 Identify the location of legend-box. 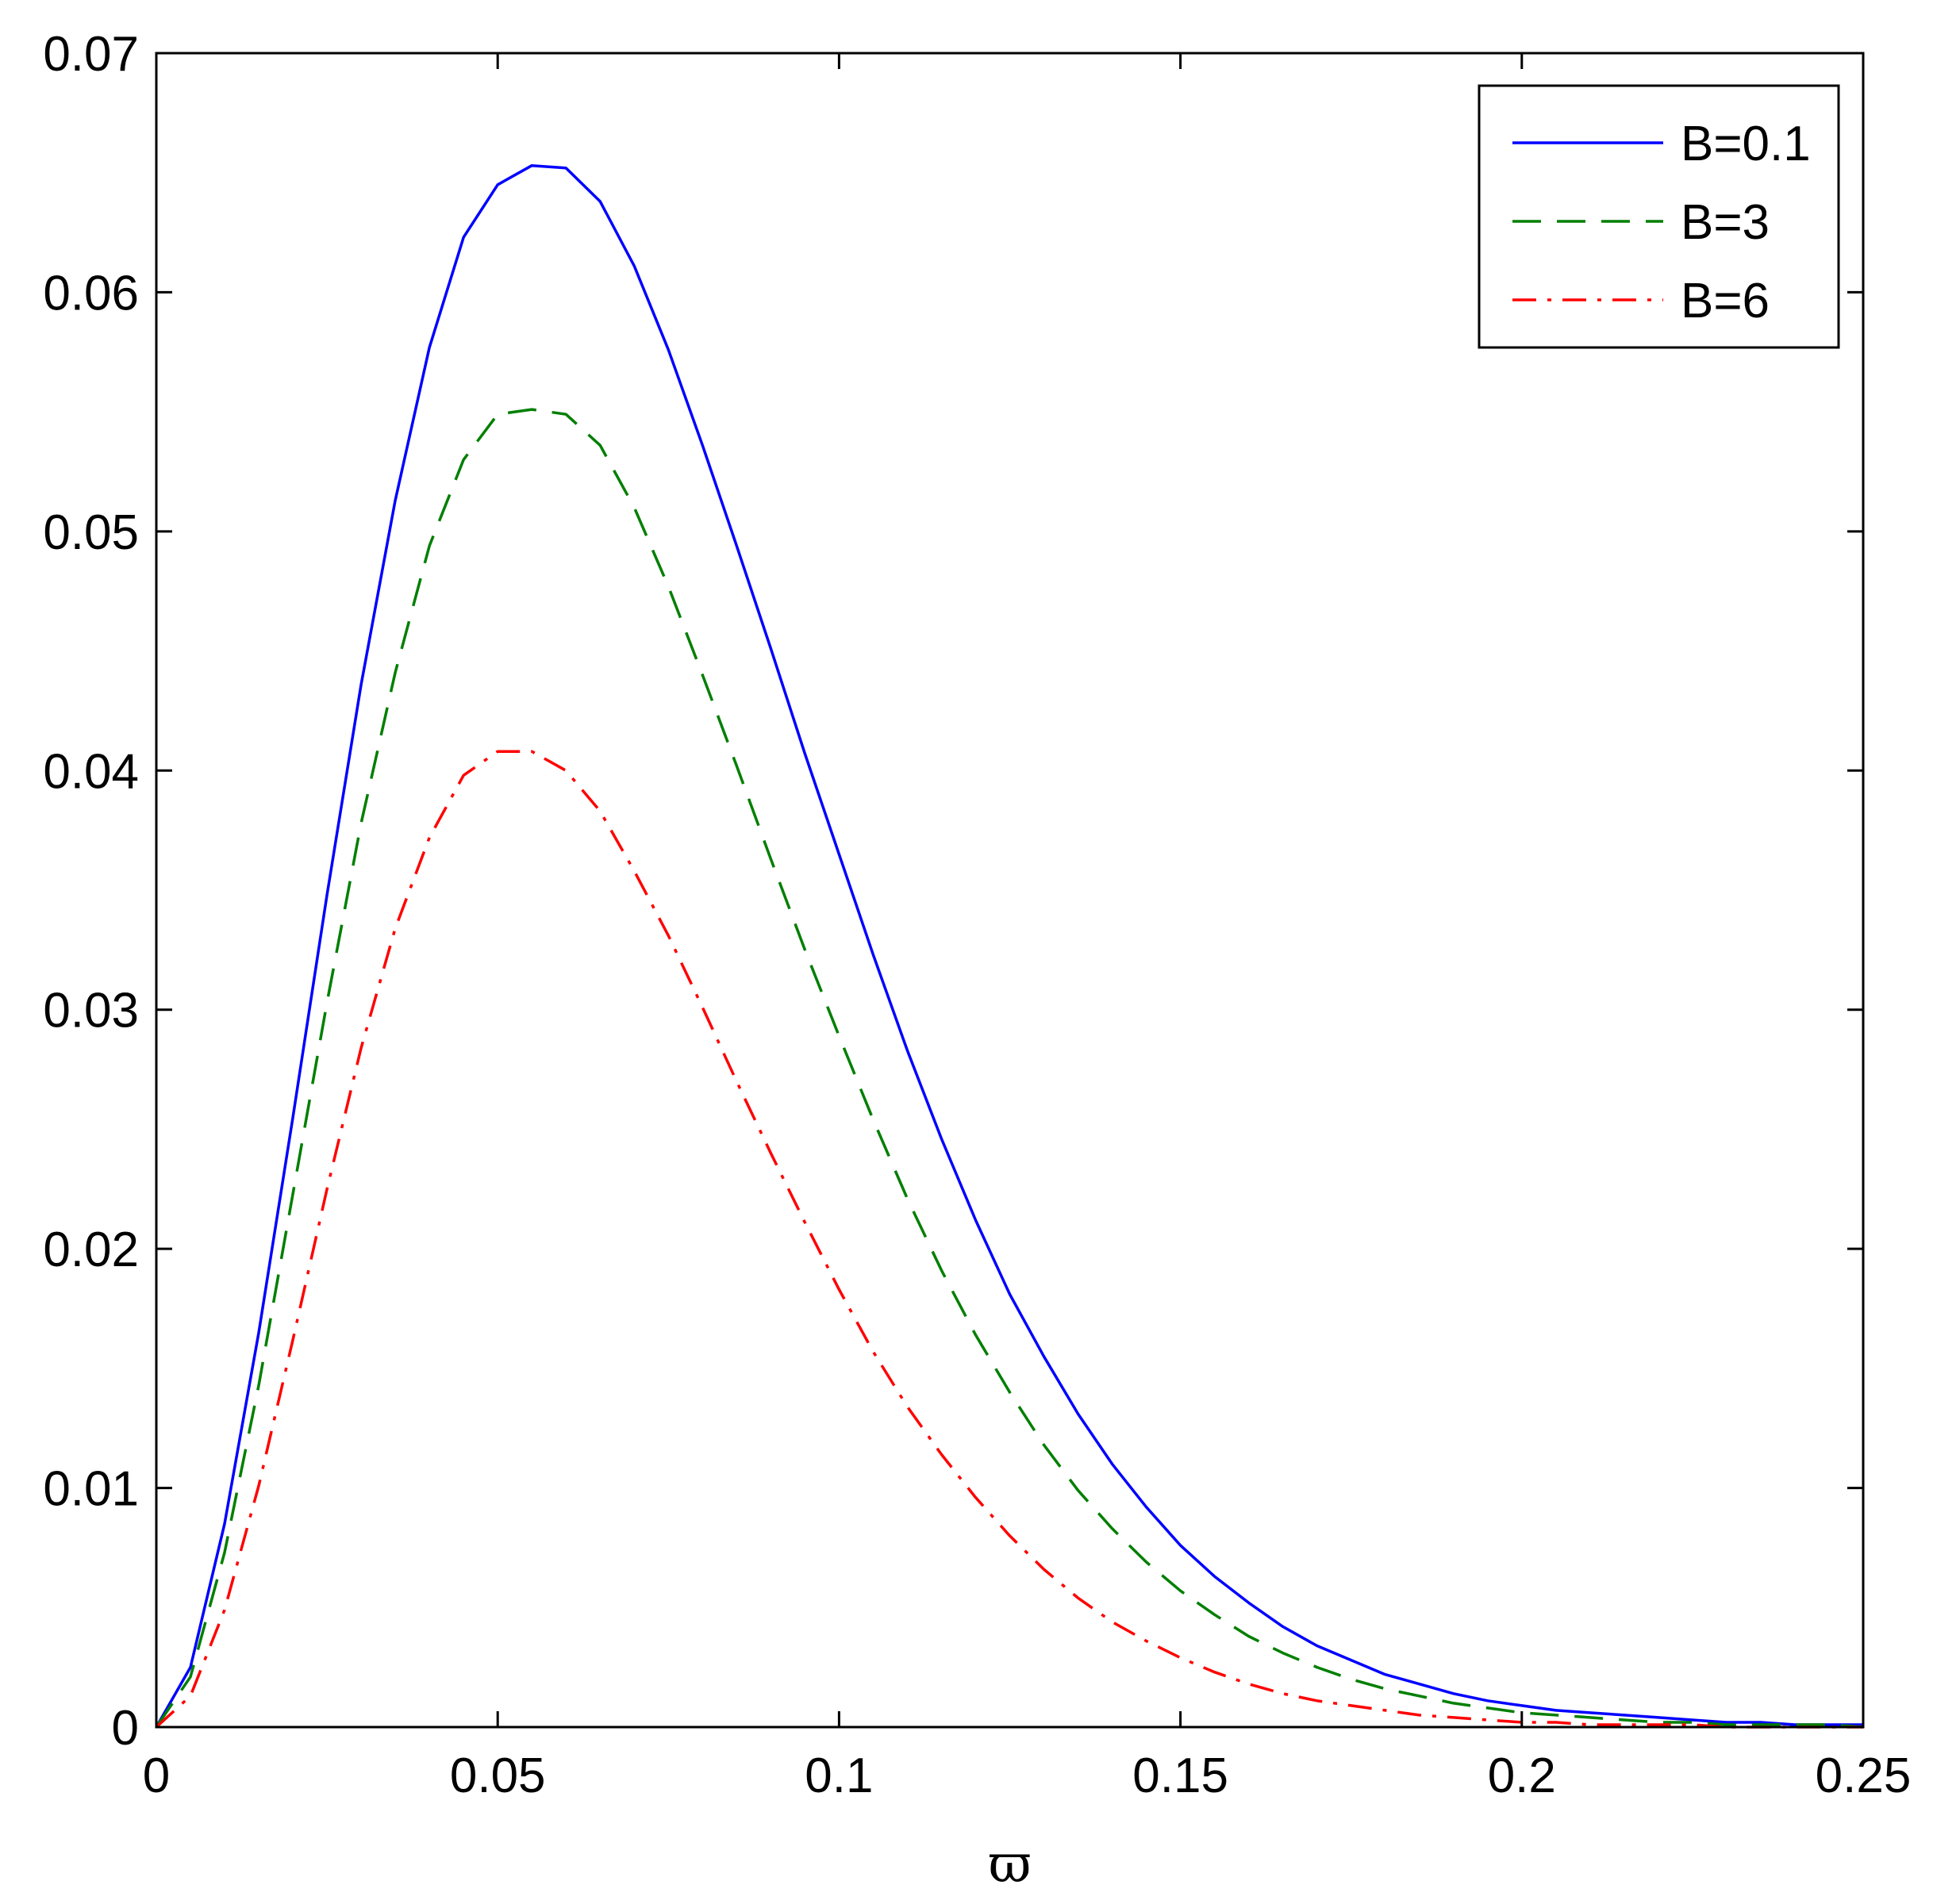
(1659, 216).